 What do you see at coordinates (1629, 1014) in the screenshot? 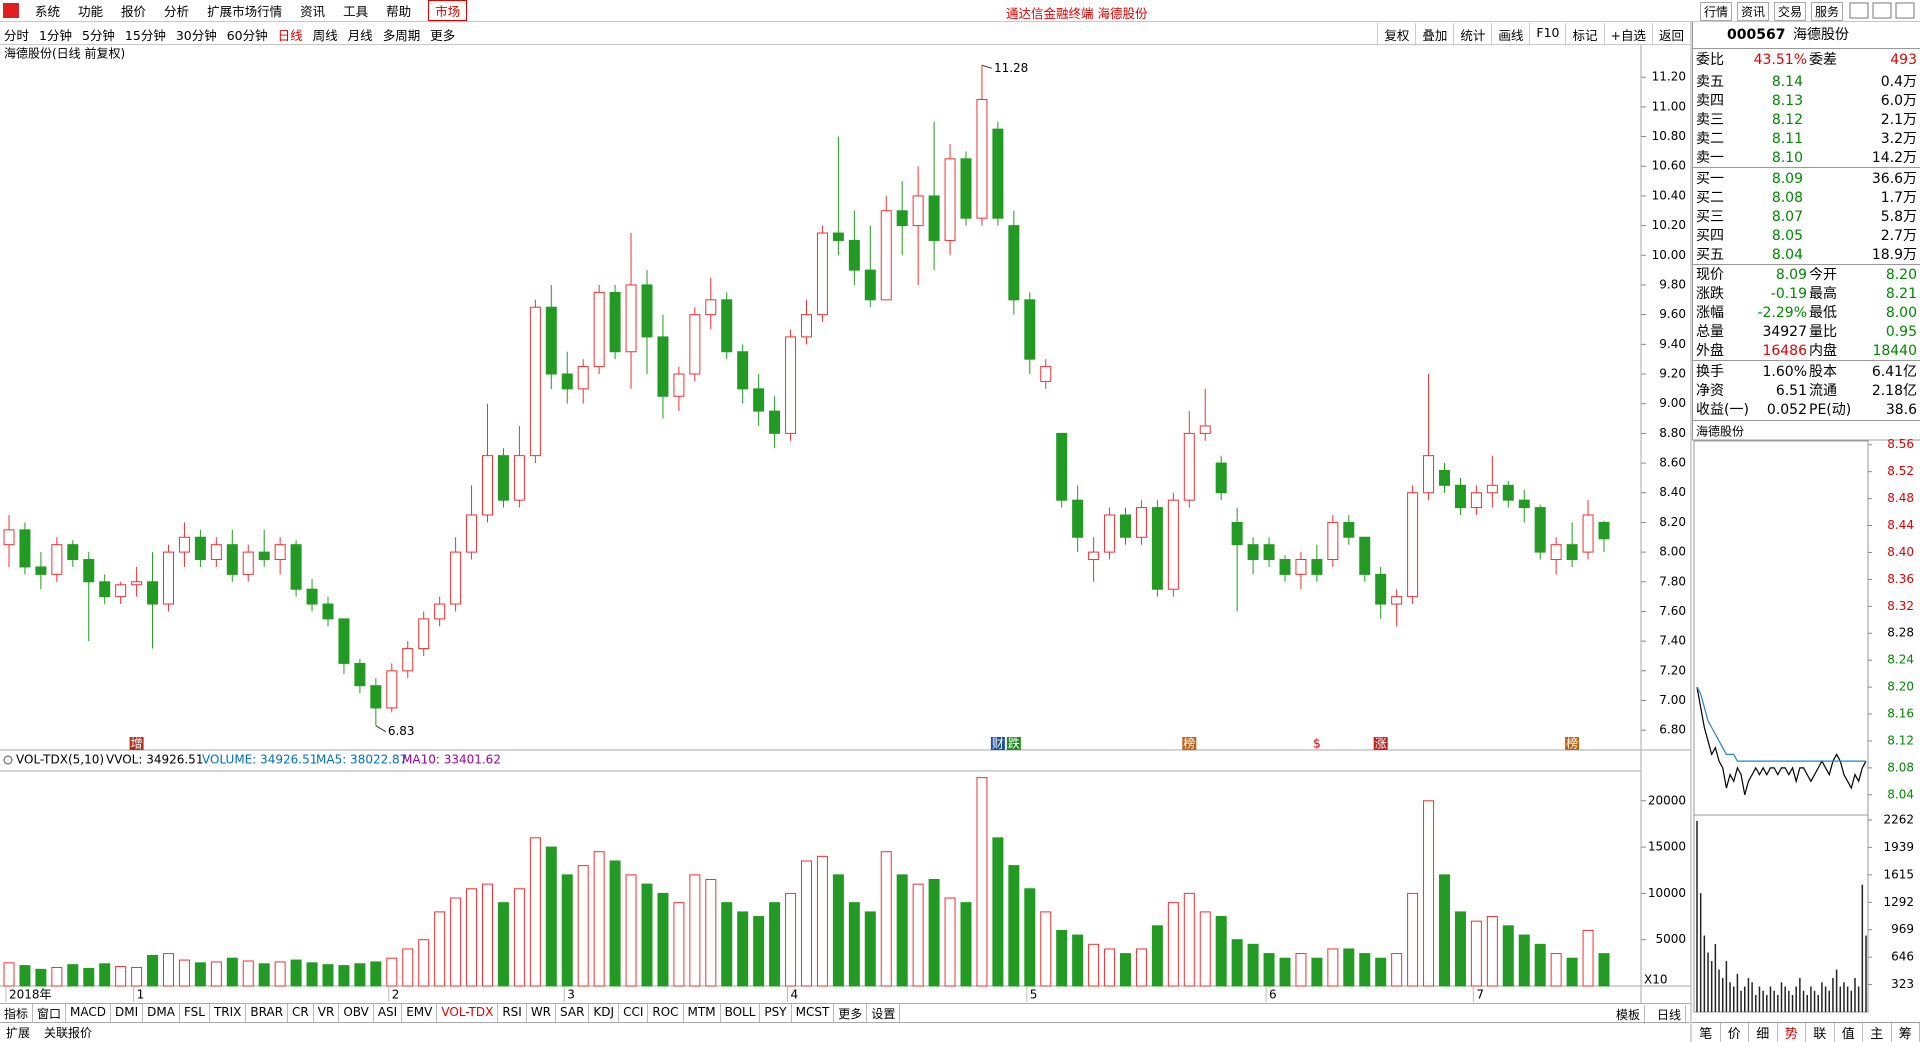
I see `template-button: 模板` at bounding box center [1629, 1014].